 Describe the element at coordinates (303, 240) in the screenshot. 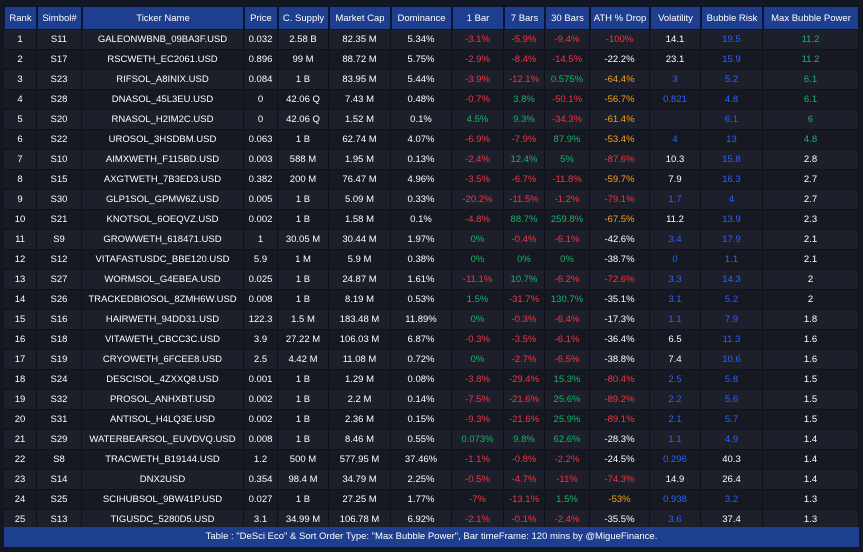

I see `supply-cell: 30.05 M` at that location.